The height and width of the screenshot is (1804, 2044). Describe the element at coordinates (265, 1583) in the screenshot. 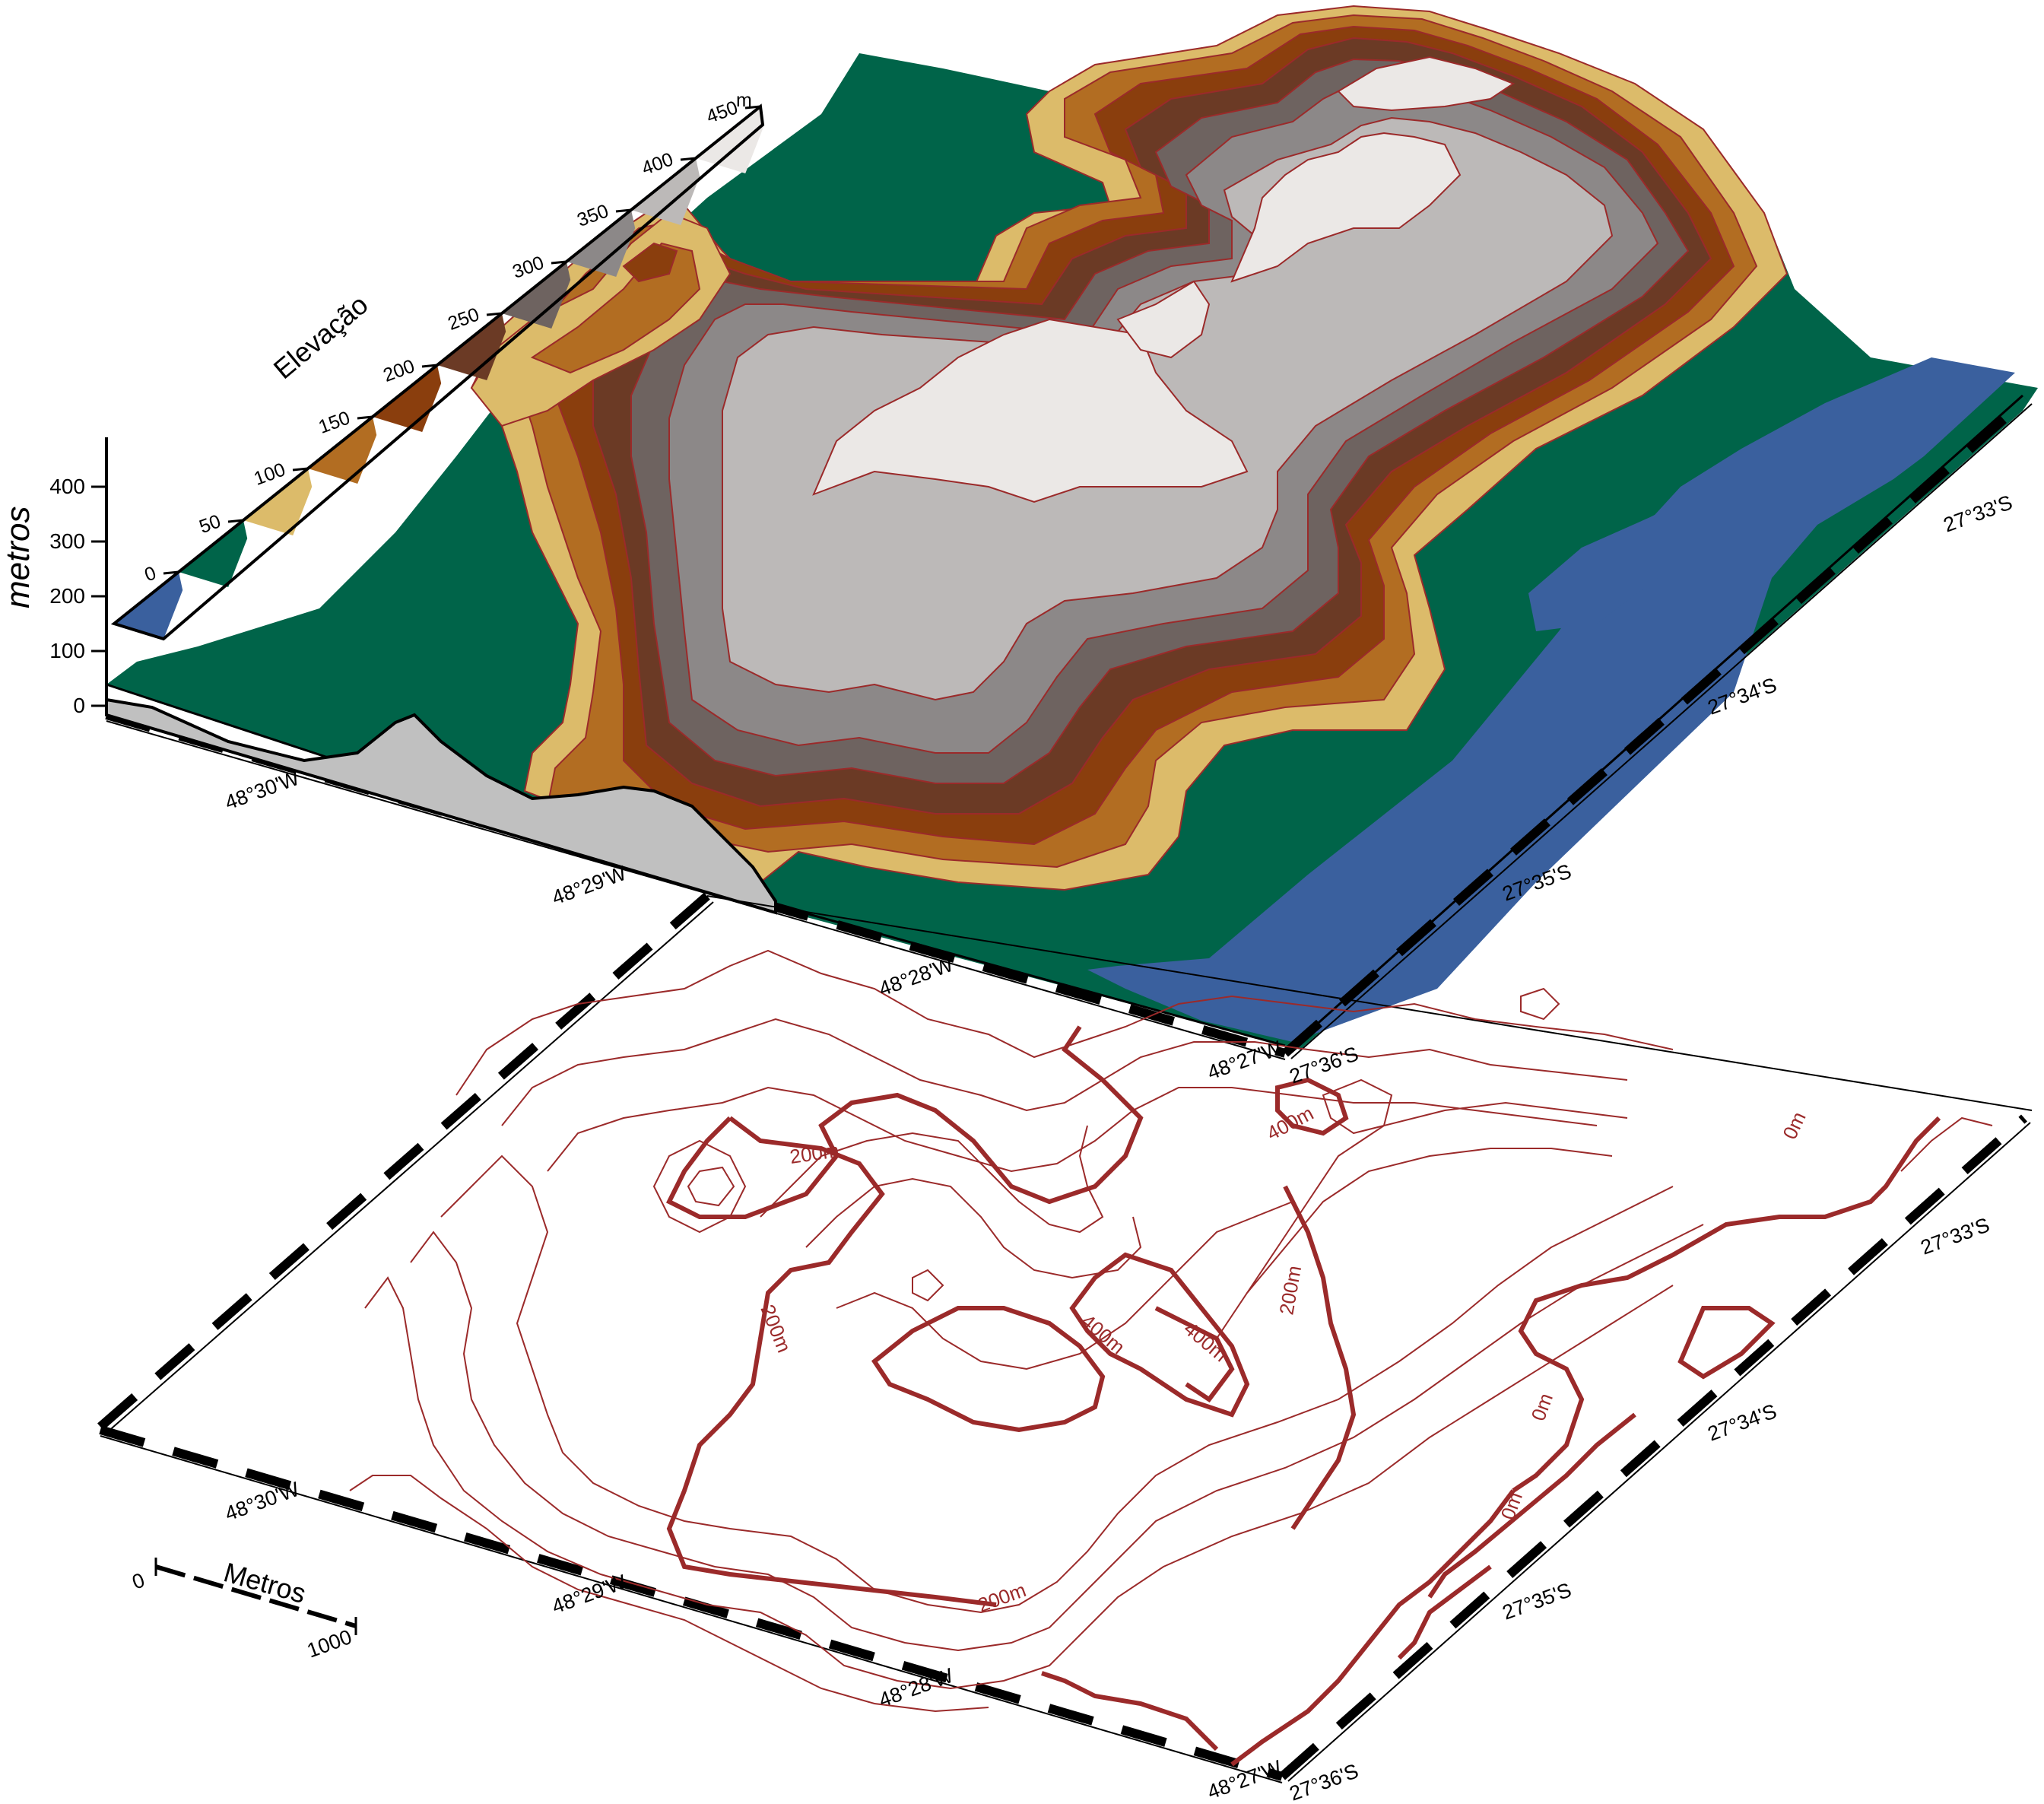

I see `scale-bar-title: Metros` at that location.